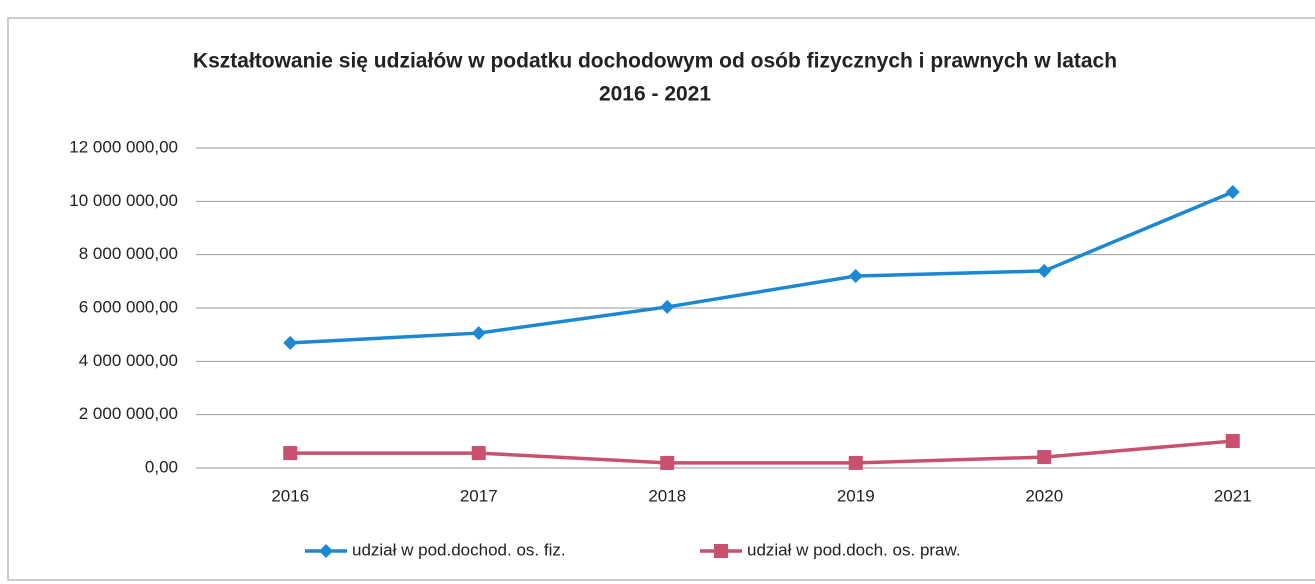 The width and height of the screenshot is (1315, 584). What do you see at coordinates (123, 200) in the screenshot?
I see `y-tick-label: 10 000 000,00` at bounding box center [123, 200].